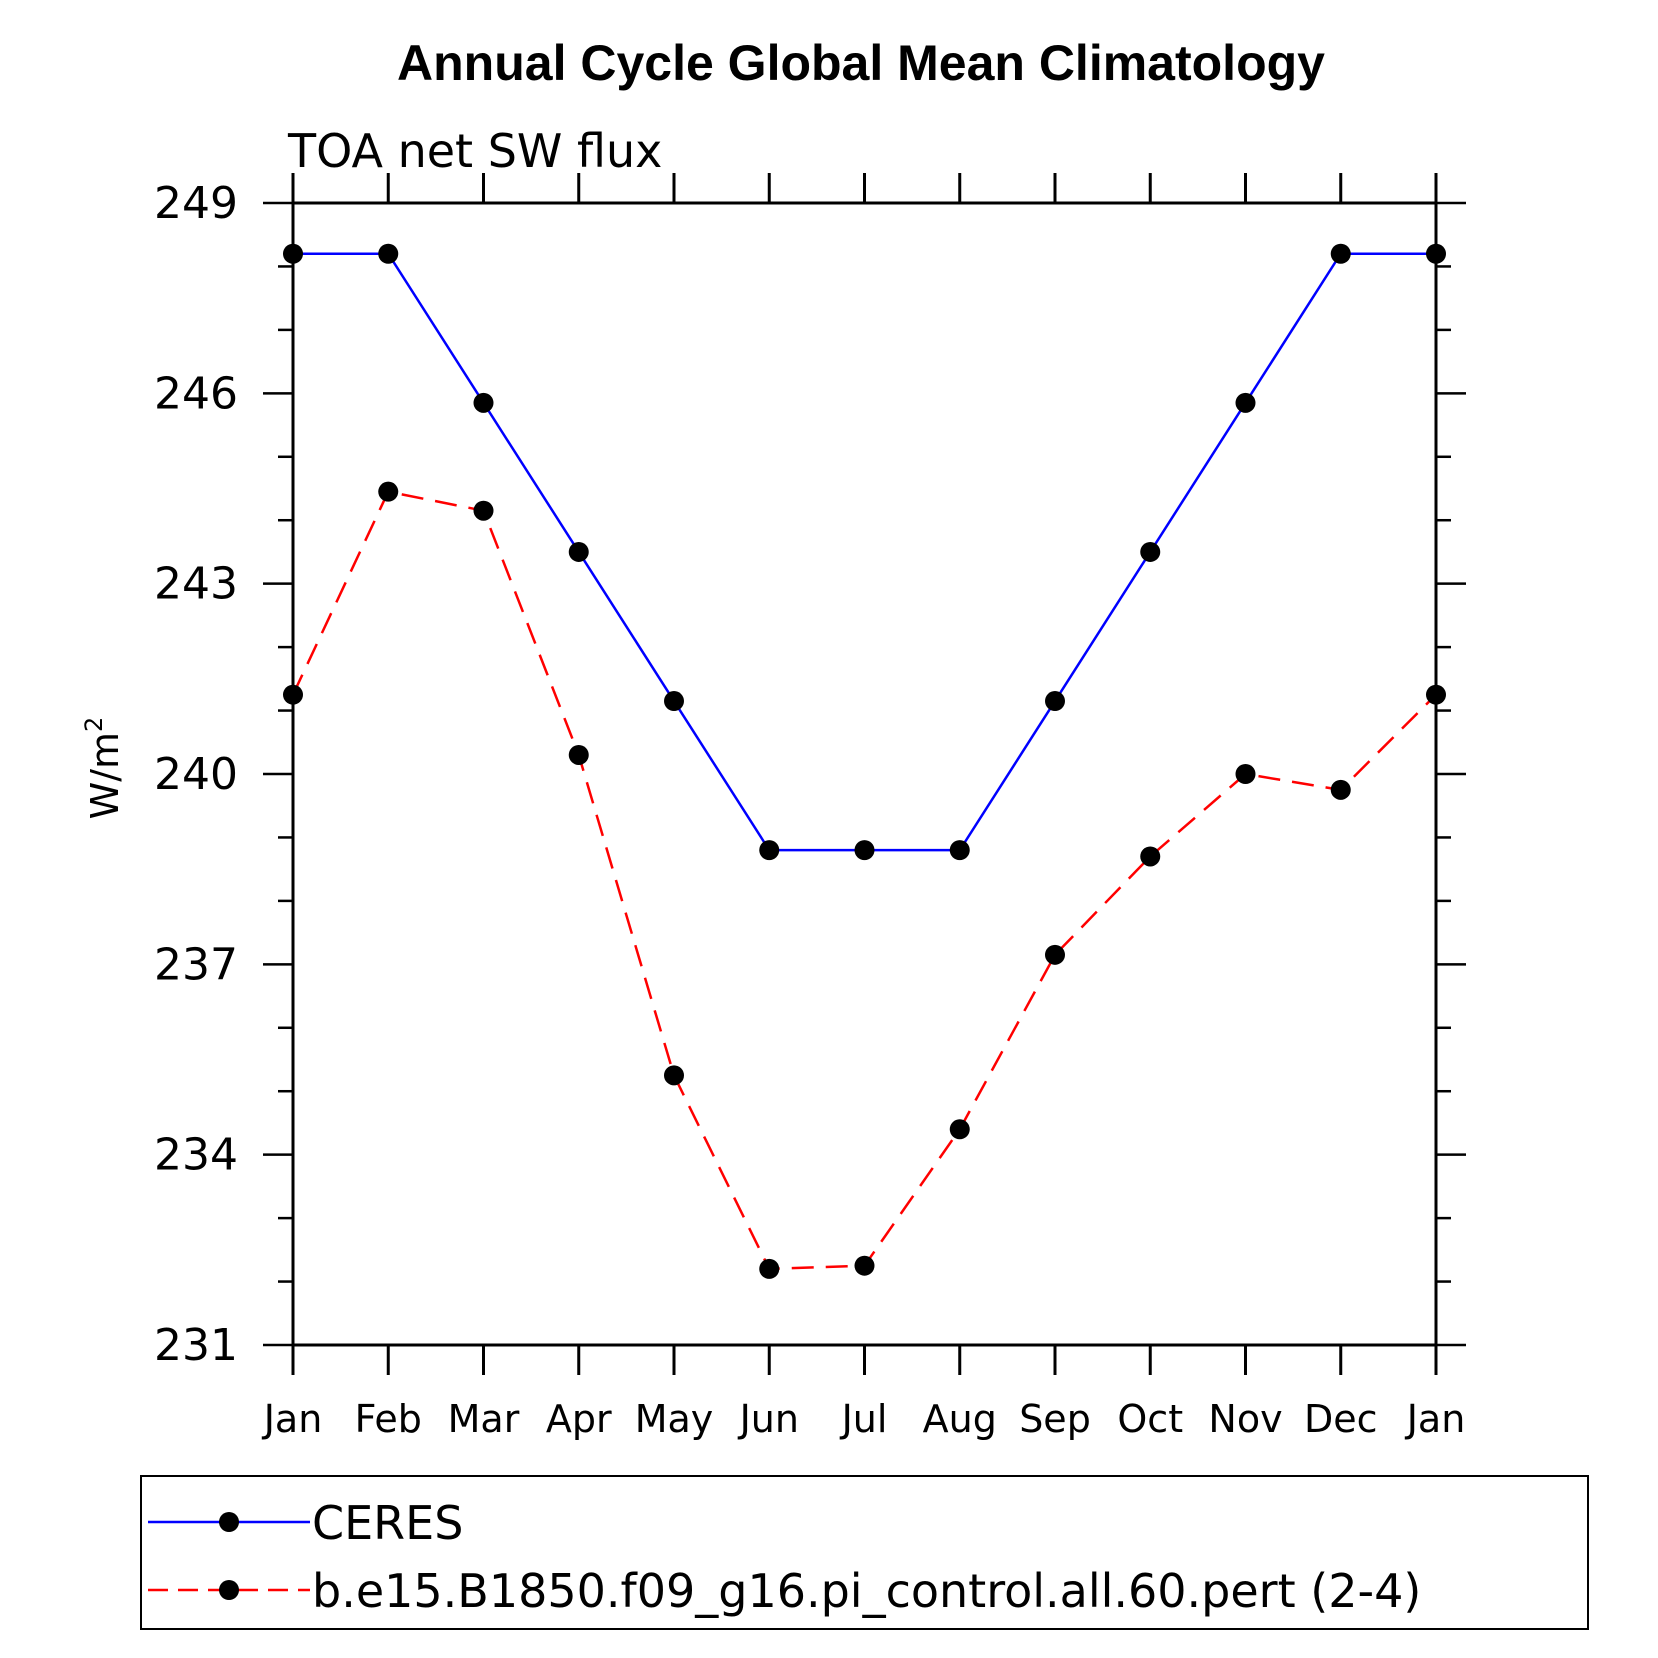  What do you see at coordinates (1341, 1419) in the screenshot?
I see `x-tick-label: Dec` at bounding box center [1341, 1419].